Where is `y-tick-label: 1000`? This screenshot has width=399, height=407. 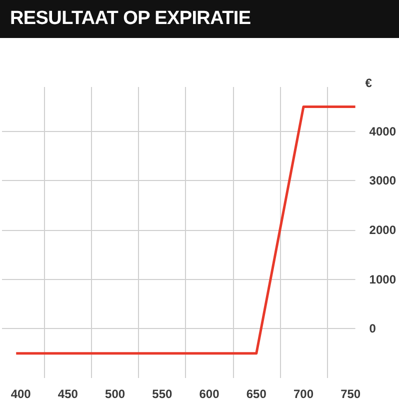 y-tick-label: 1000 is located at coordinates (382, 279).